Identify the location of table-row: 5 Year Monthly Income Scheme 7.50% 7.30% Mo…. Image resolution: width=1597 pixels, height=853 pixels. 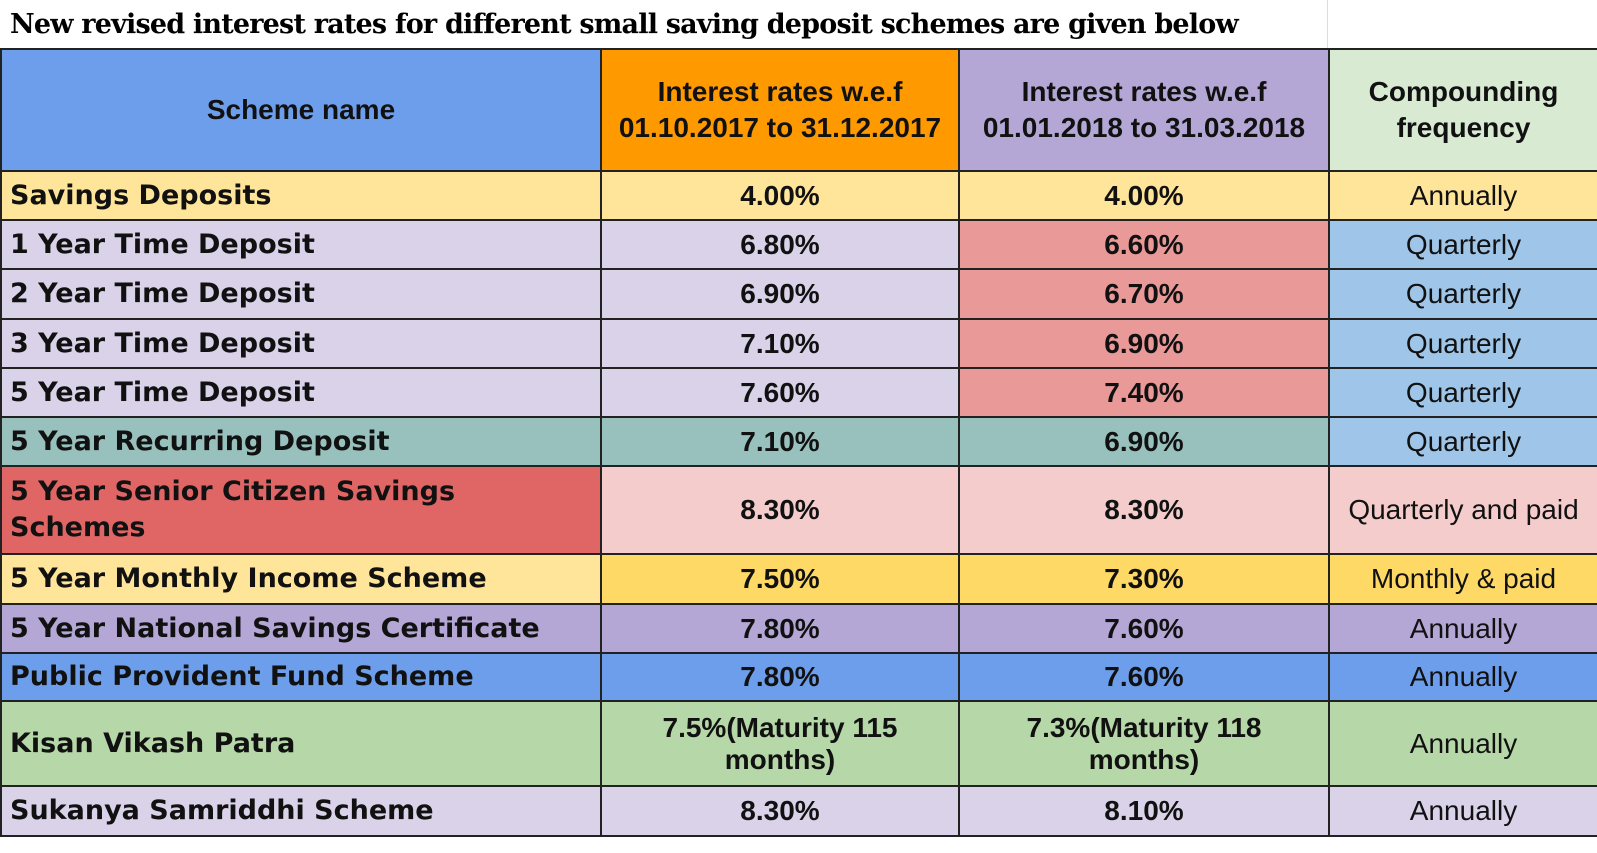
(798, 579).